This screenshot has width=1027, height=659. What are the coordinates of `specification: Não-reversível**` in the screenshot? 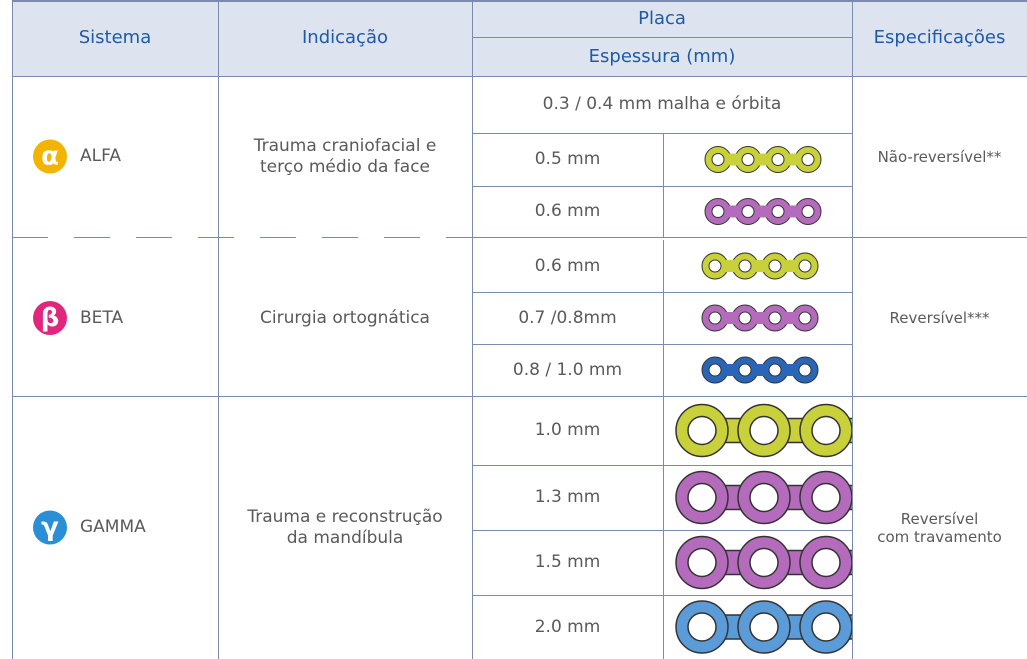 It's located at (939, 156).